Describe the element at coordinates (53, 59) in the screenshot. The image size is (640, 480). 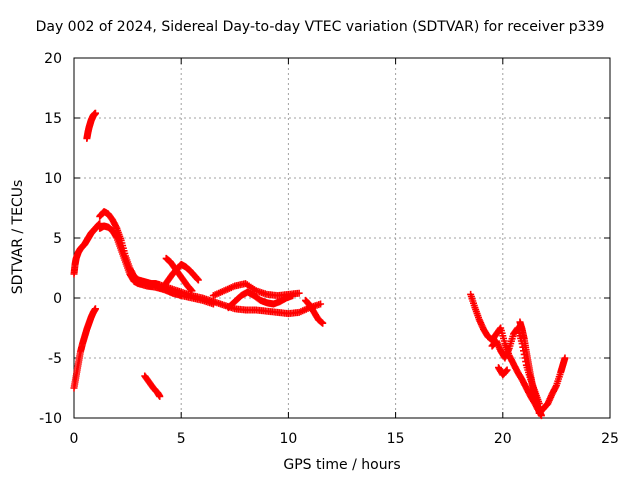
I see `y-tick-label: 20` at that location.